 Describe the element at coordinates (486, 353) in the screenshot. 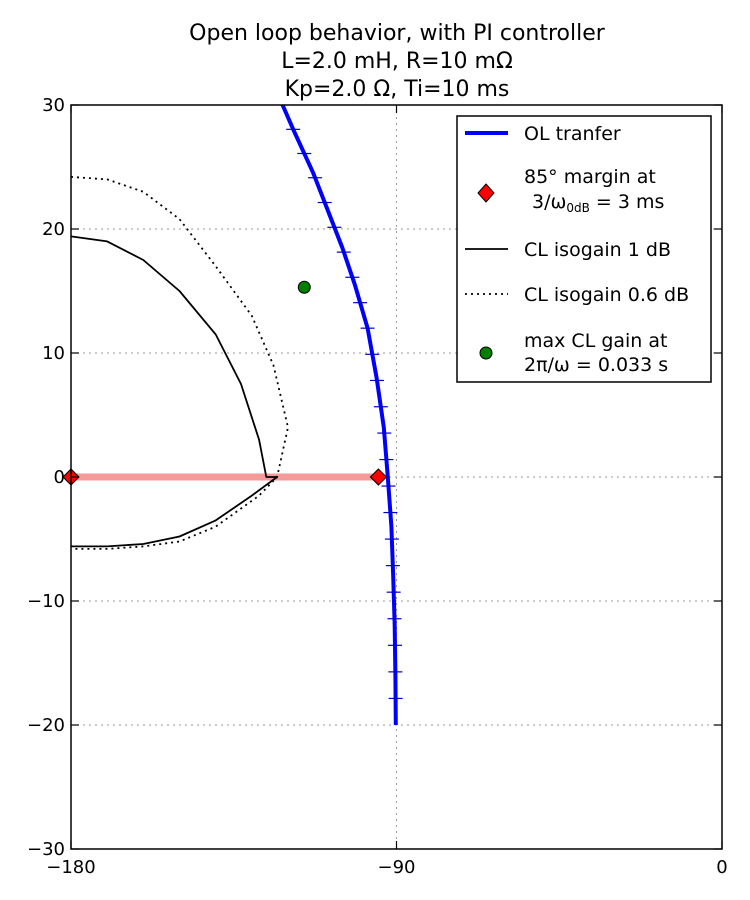

I see `legend-key-max-cl-circle` at that location.